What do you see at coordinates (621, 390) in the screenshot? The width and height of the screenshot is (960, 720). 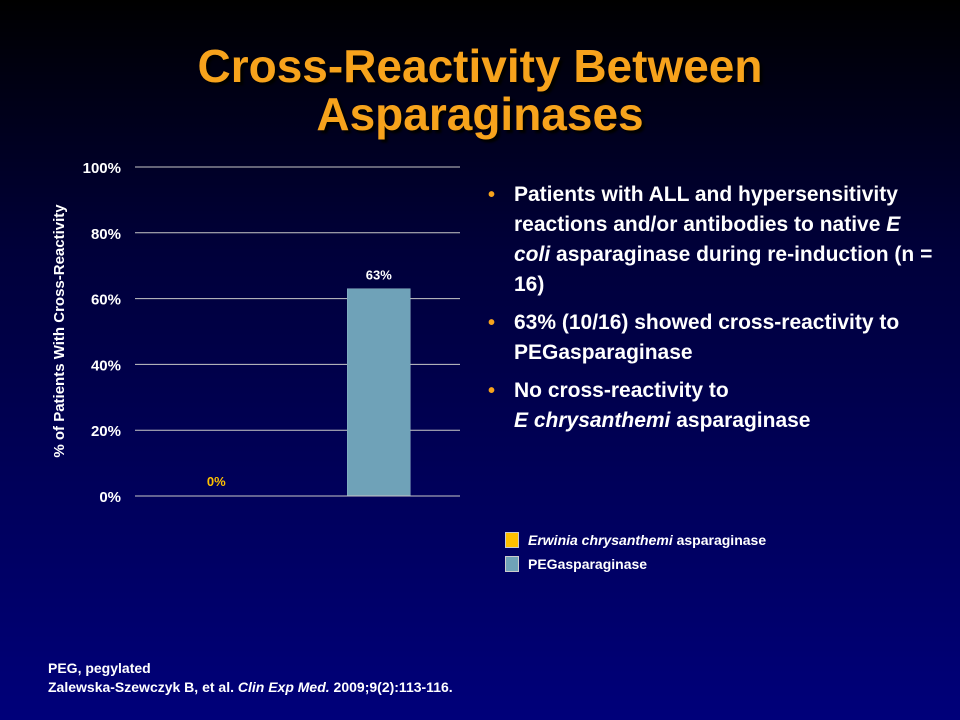 I see `bullet-3-text: No cross-reactivity to` at bounding box center [621, 390].